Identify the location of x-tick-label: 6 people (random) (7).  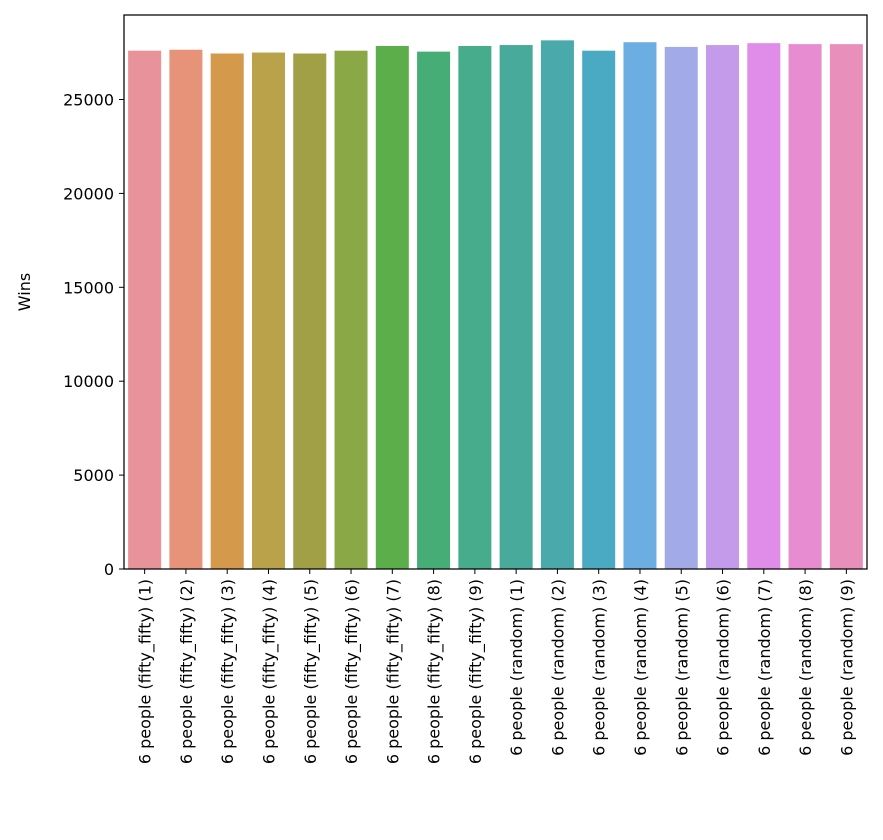
(764, 667).